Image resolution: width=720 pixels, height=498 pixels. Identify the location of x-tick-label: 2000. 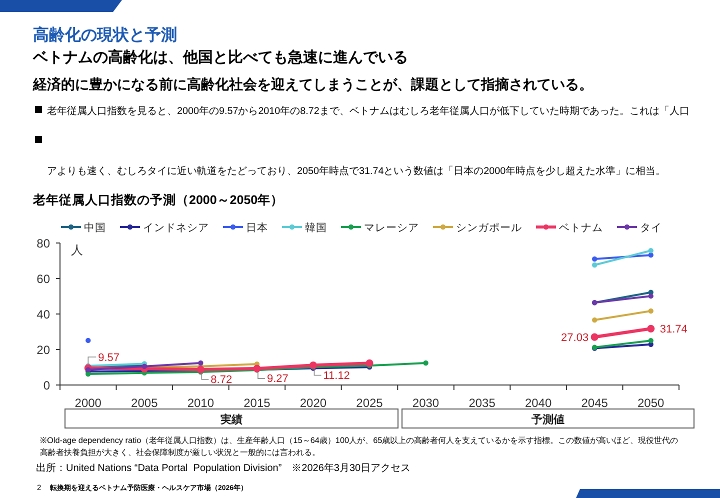
(88, 403).